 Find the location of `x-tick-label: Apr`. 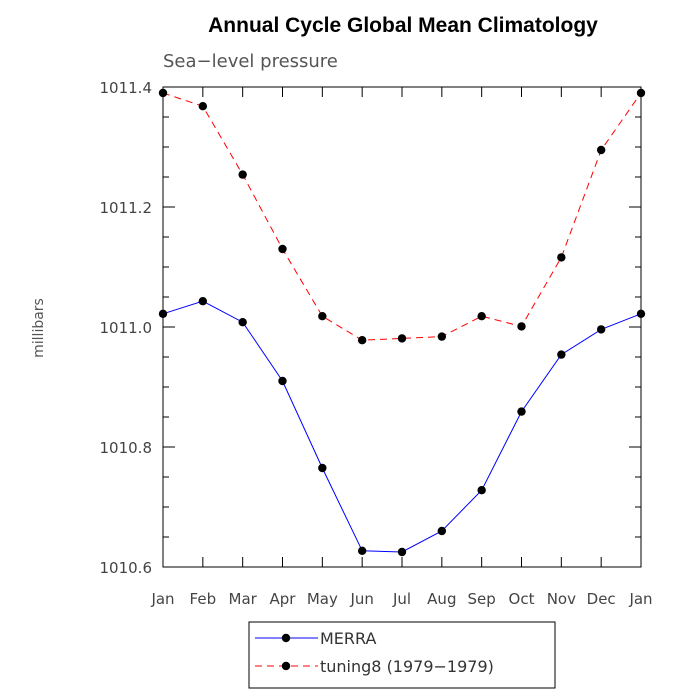

x-tick-label: Apr is located at coordinates (283, 599).